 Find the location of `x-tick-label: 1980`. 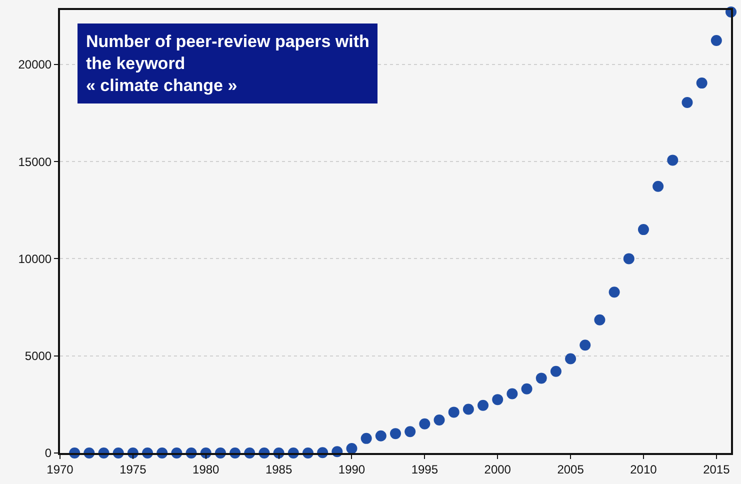

x-tick-label: 1980 is located at coordinates (206, 469).